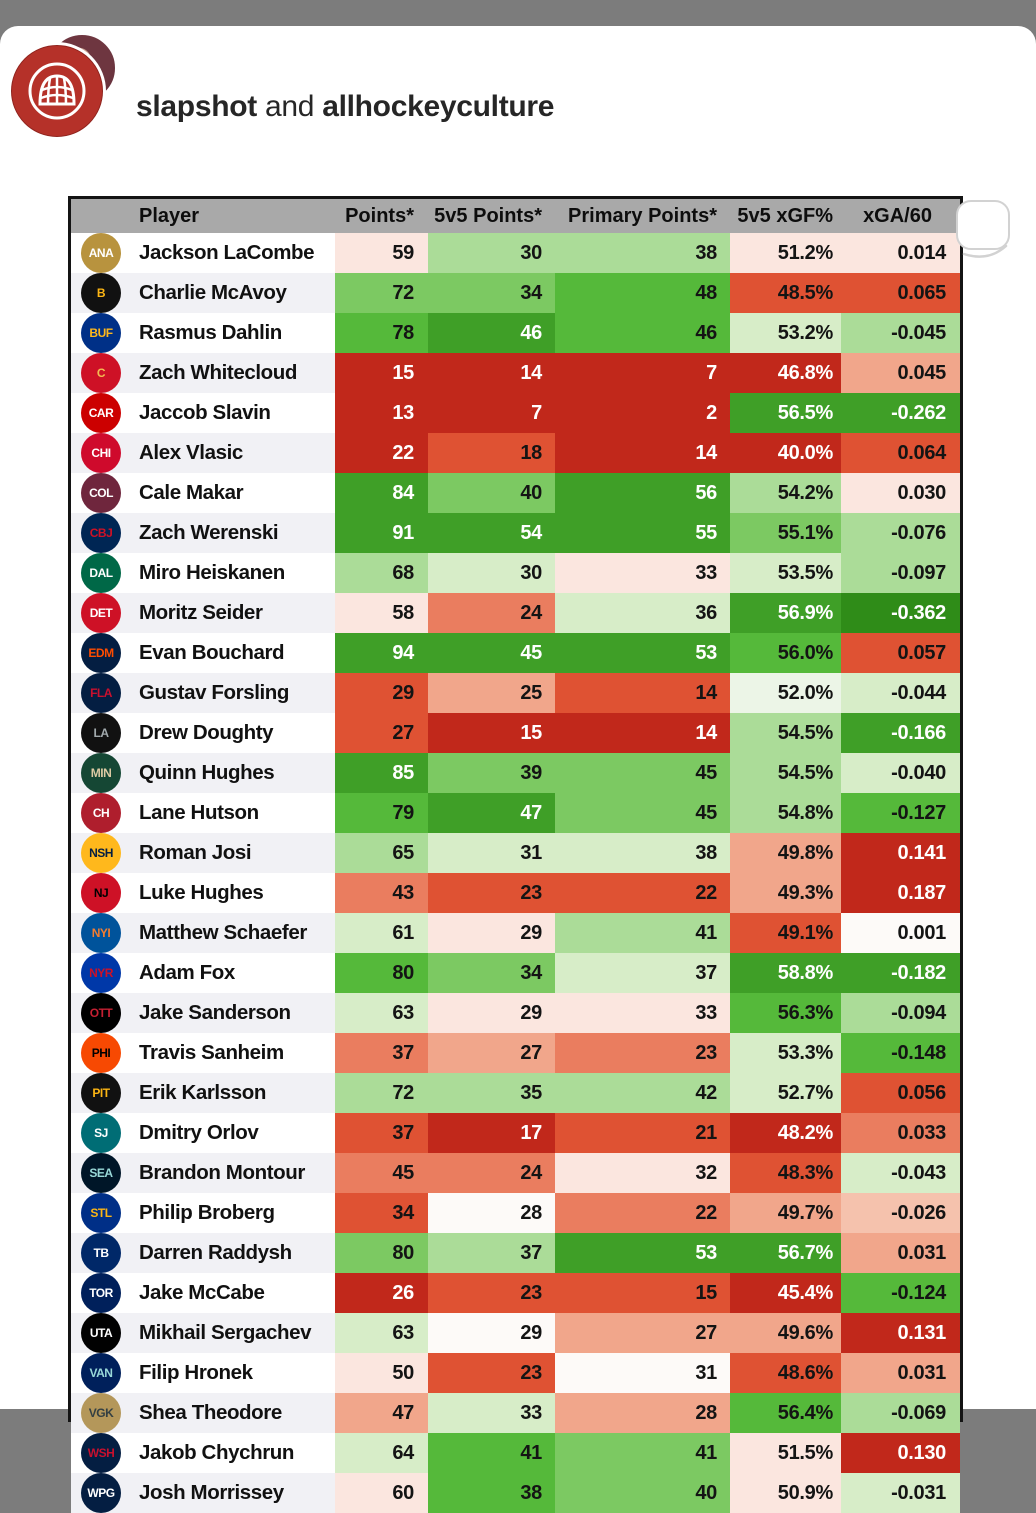 This screenshot has width=1036, height=1513. I want to click on stat-cell: 65, so click(381, 853).